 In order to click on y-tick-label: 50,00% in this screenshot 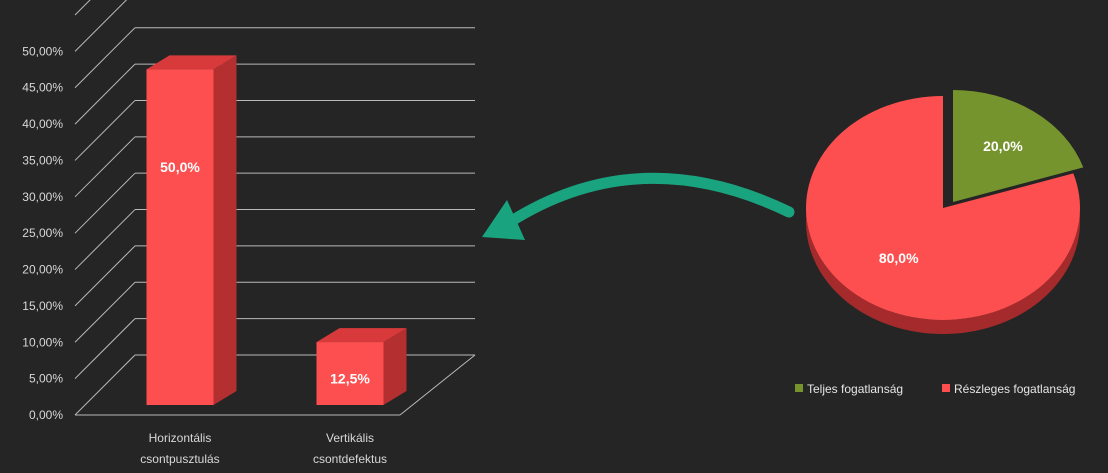, I will do `click(42, 51)`.